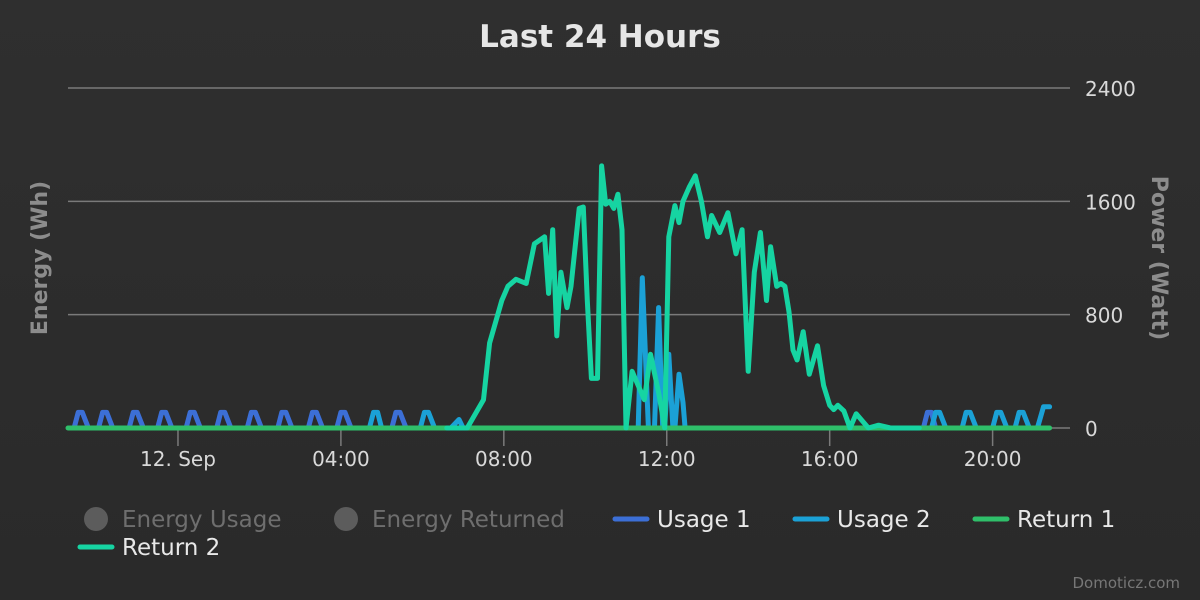 The height and width of the screenshot is (600, 1200). Describe the element at coordinates (96, 519) in the screenshot. I see `legend-marker-energy-usage` at that location.